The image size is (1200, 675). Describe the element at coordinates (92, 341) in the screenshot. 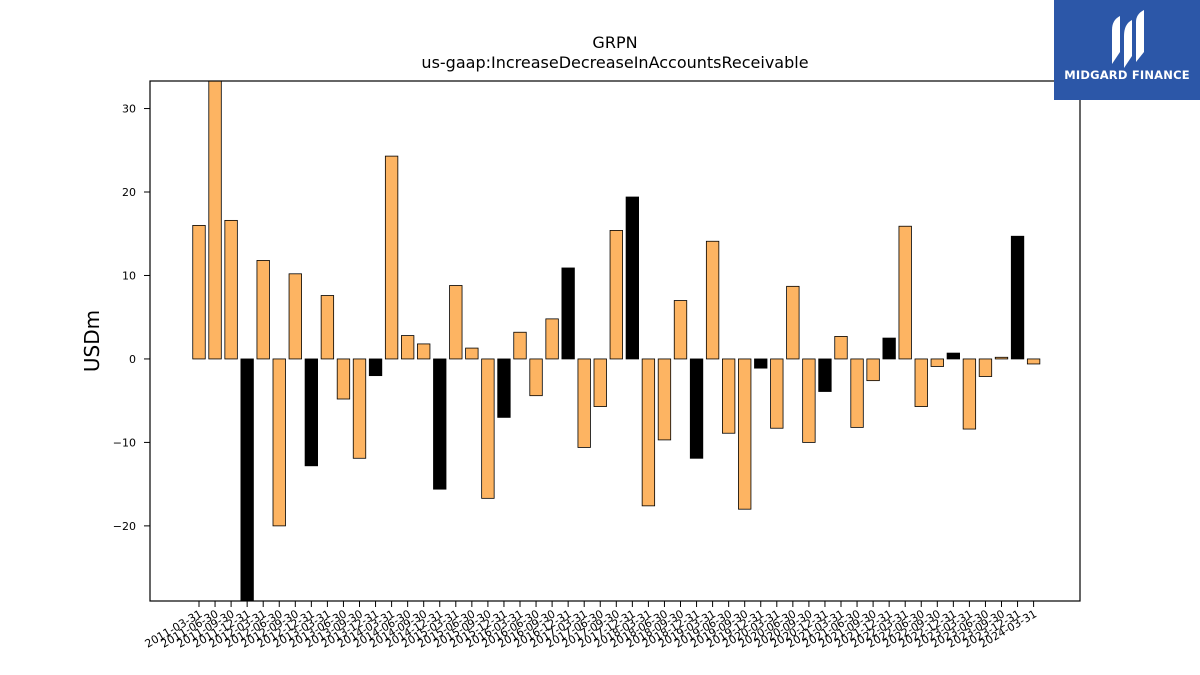

I see `y-axis-label: USDm` at that location.